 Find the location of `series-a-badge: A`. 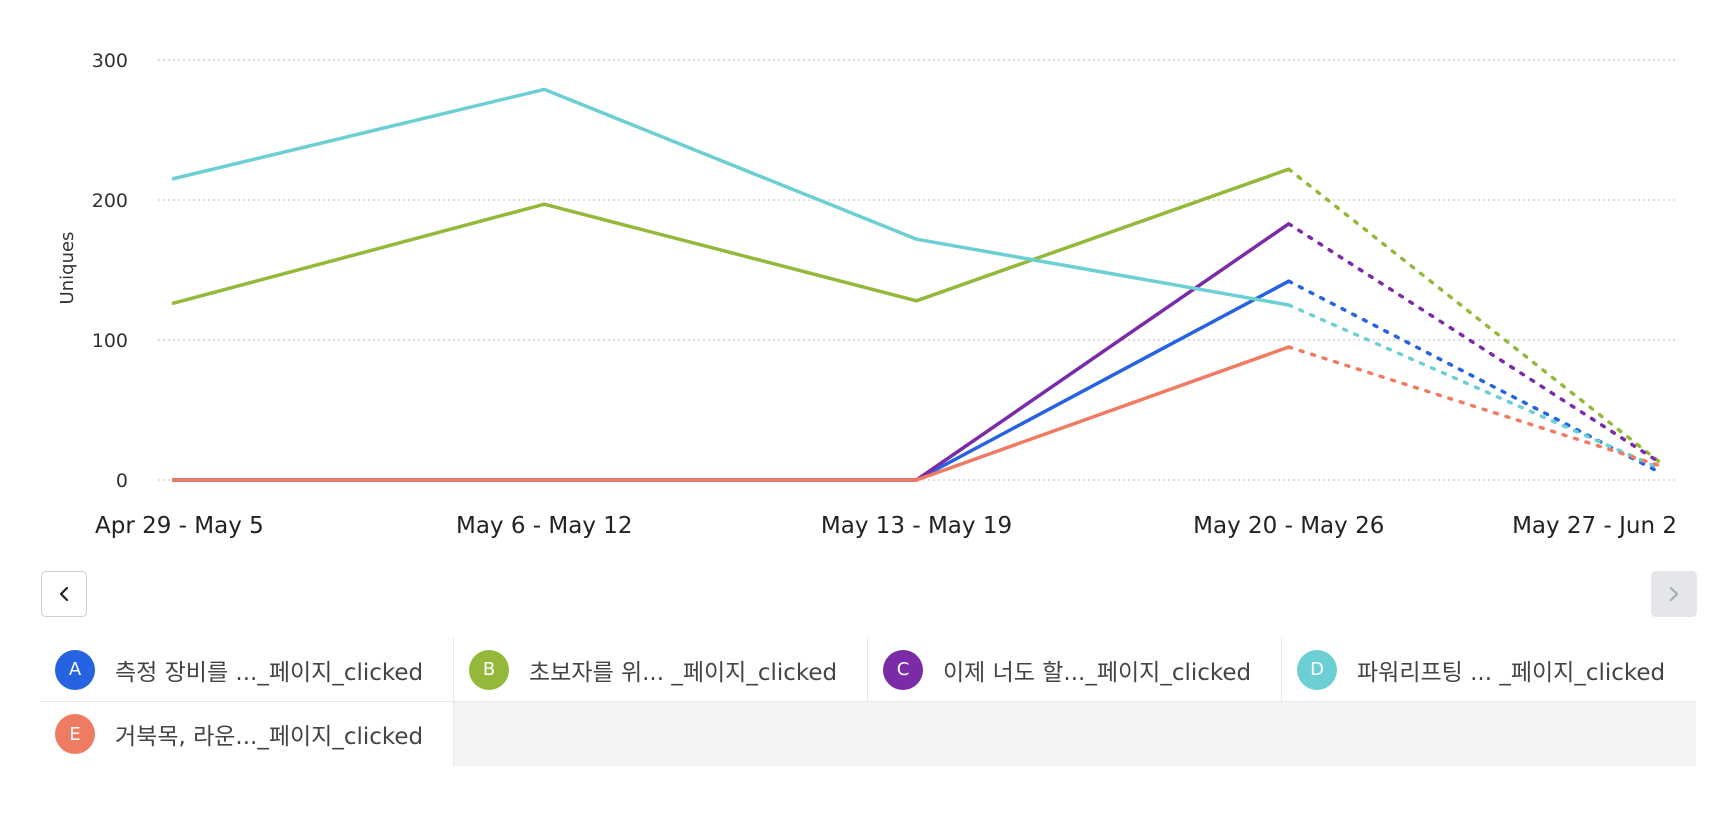

series-a-badge: A is located at coordinates (75, 669).